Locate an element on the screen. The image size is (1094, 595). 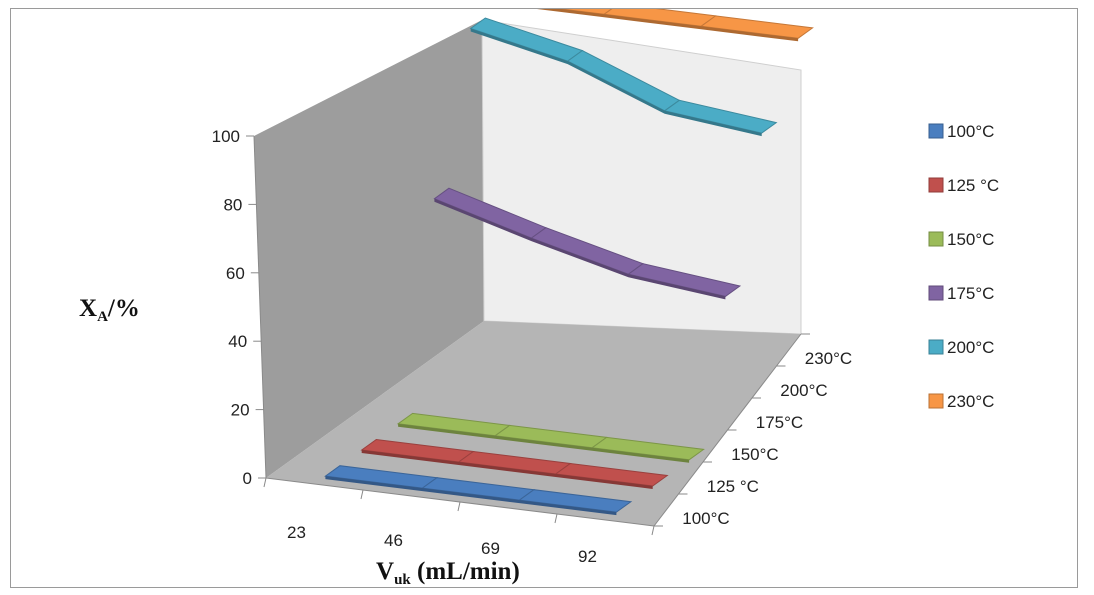
legend-label: 125 °C is located at coordinates (973, 185).